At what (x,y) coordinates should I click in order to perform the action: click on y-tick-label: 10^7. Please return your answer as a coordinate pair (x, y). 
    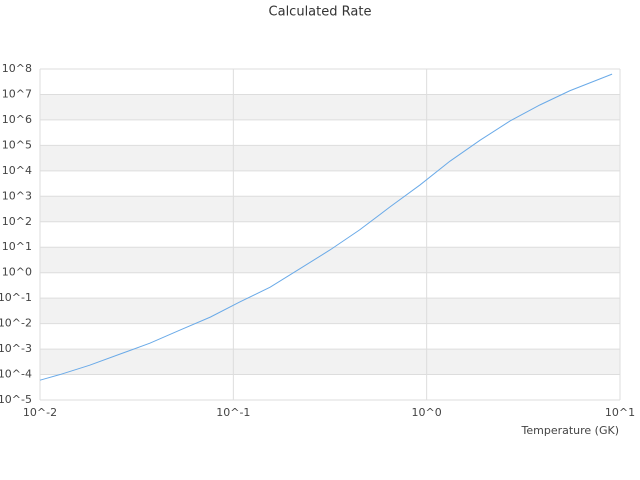
    Looking at the image, I should click on (17, 93).